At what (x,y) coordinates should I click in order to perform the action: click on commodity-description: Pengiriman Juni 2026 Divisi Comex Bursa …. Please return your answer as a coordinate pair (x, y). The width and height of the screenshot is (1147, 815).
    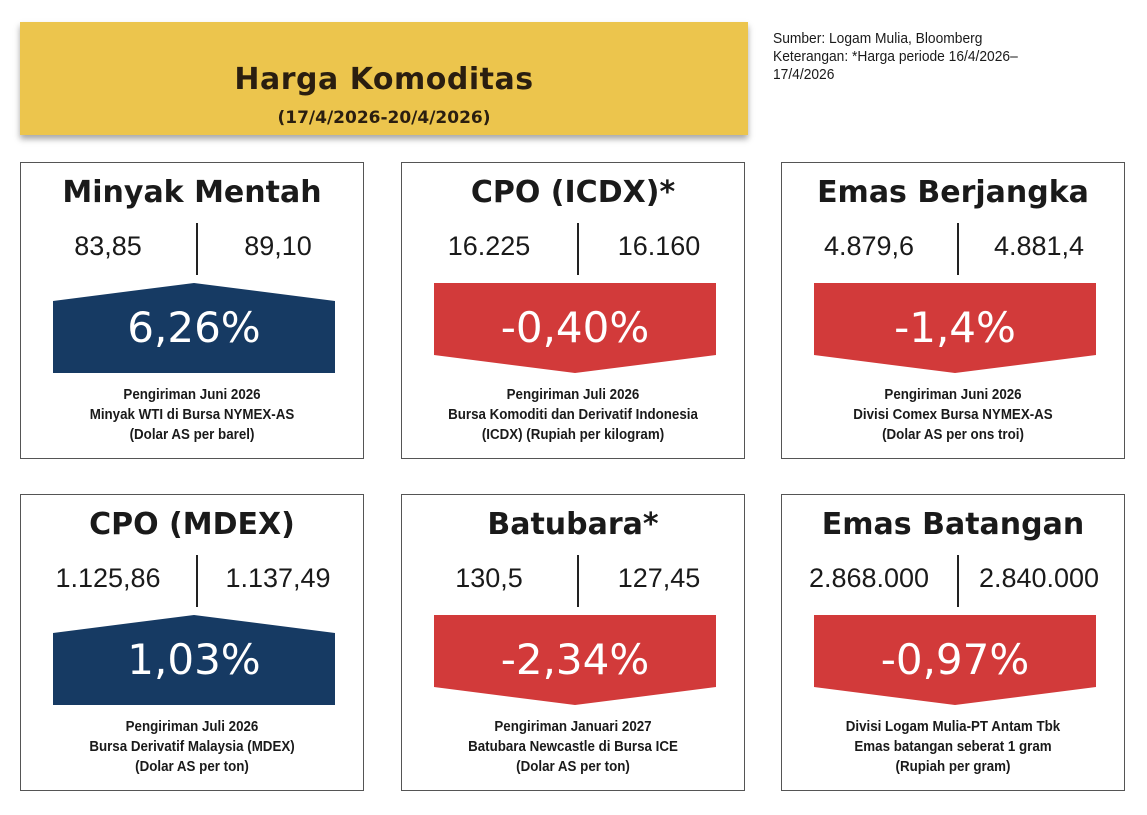
    Looking at the image, I should click on (953, 415).